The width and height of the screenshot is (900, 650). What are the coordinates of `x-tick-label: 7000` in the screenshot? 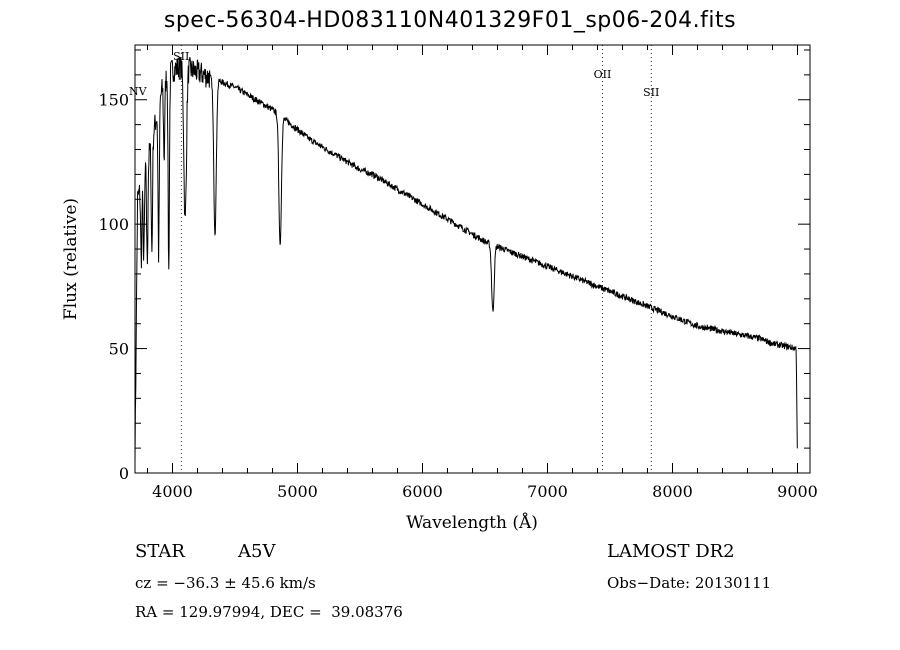 It's located at (547, 491).